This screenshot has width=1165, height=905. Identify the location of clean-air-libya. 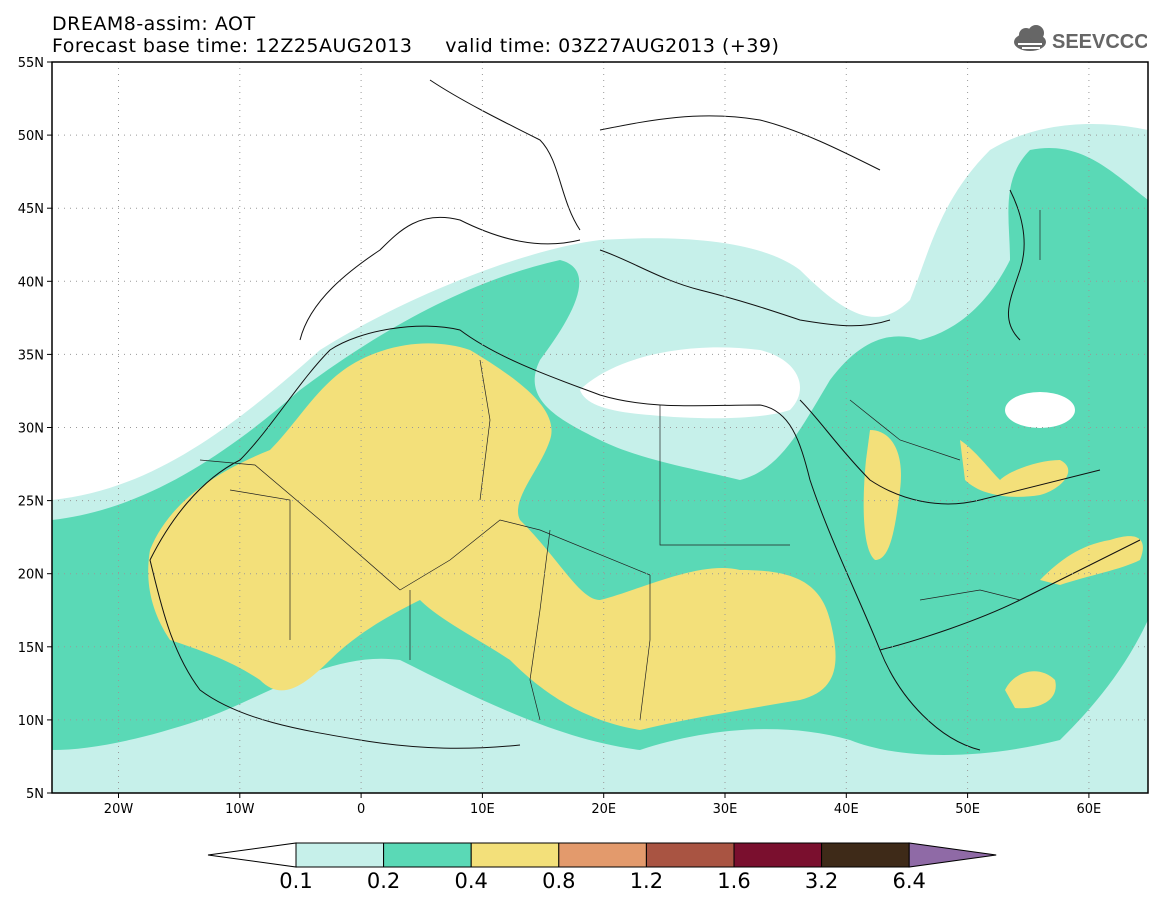
(690, 383).